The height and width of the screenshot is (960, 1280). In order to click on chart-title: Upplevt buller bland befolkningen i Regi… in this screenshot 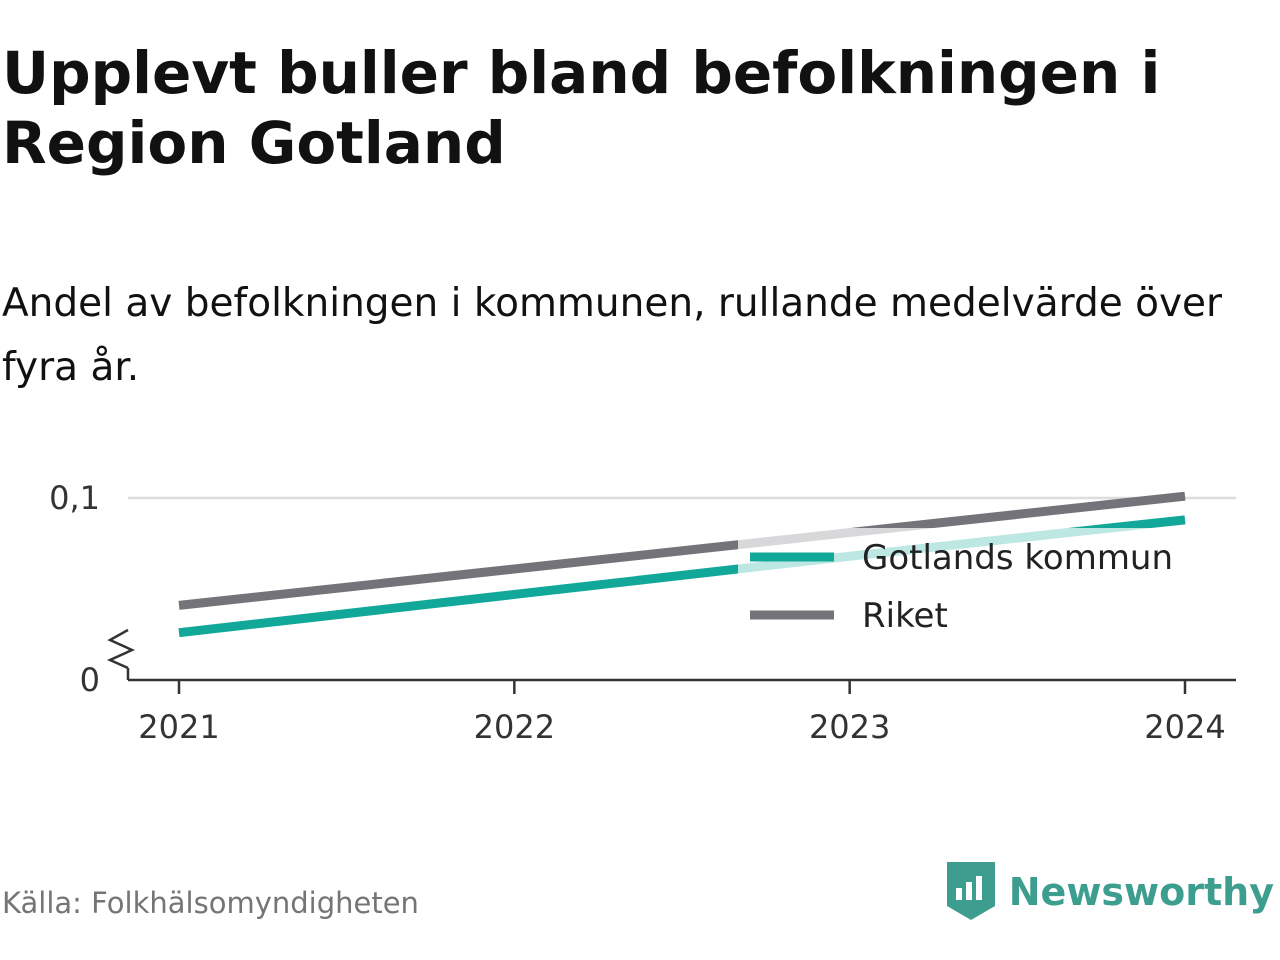, I will do `click(581, 108)`.